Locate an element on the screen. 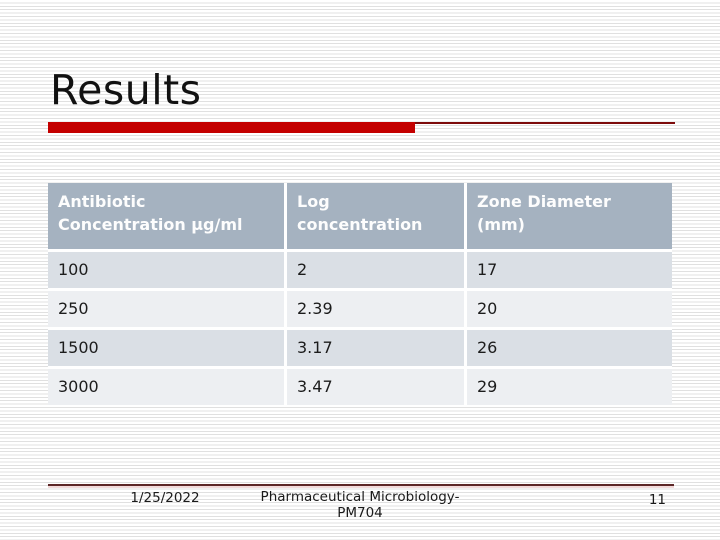 The image size is (720, 540). table-cell-row0-zone: 17 is located at coordinates (569, 270).